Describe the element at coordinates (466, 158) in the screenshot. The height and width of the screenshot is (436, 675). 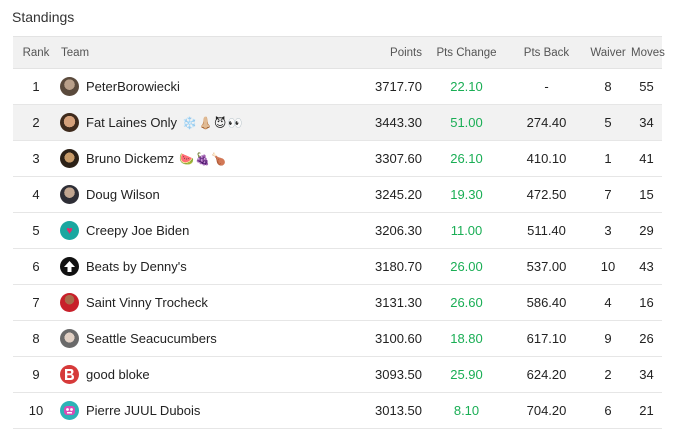
I see `pts-change-cell: 26.10` at that location.